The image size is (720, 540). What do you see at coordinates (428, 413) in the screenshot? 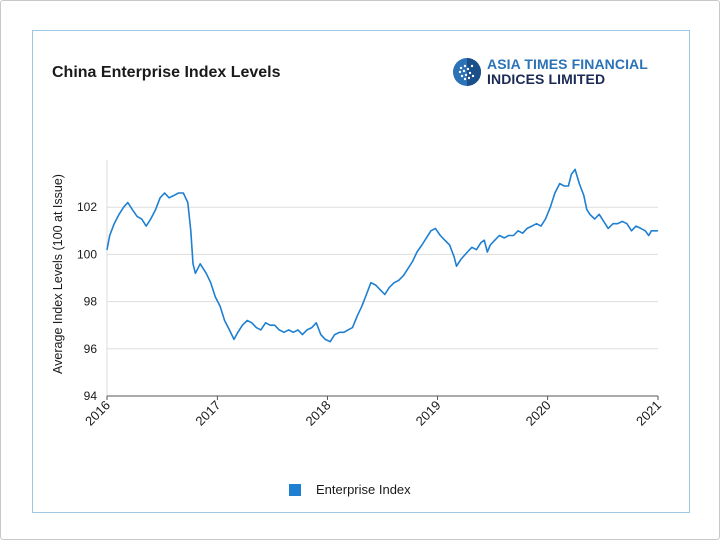
I see `x-tick-label: 2019` at bounding box center [428, 413].